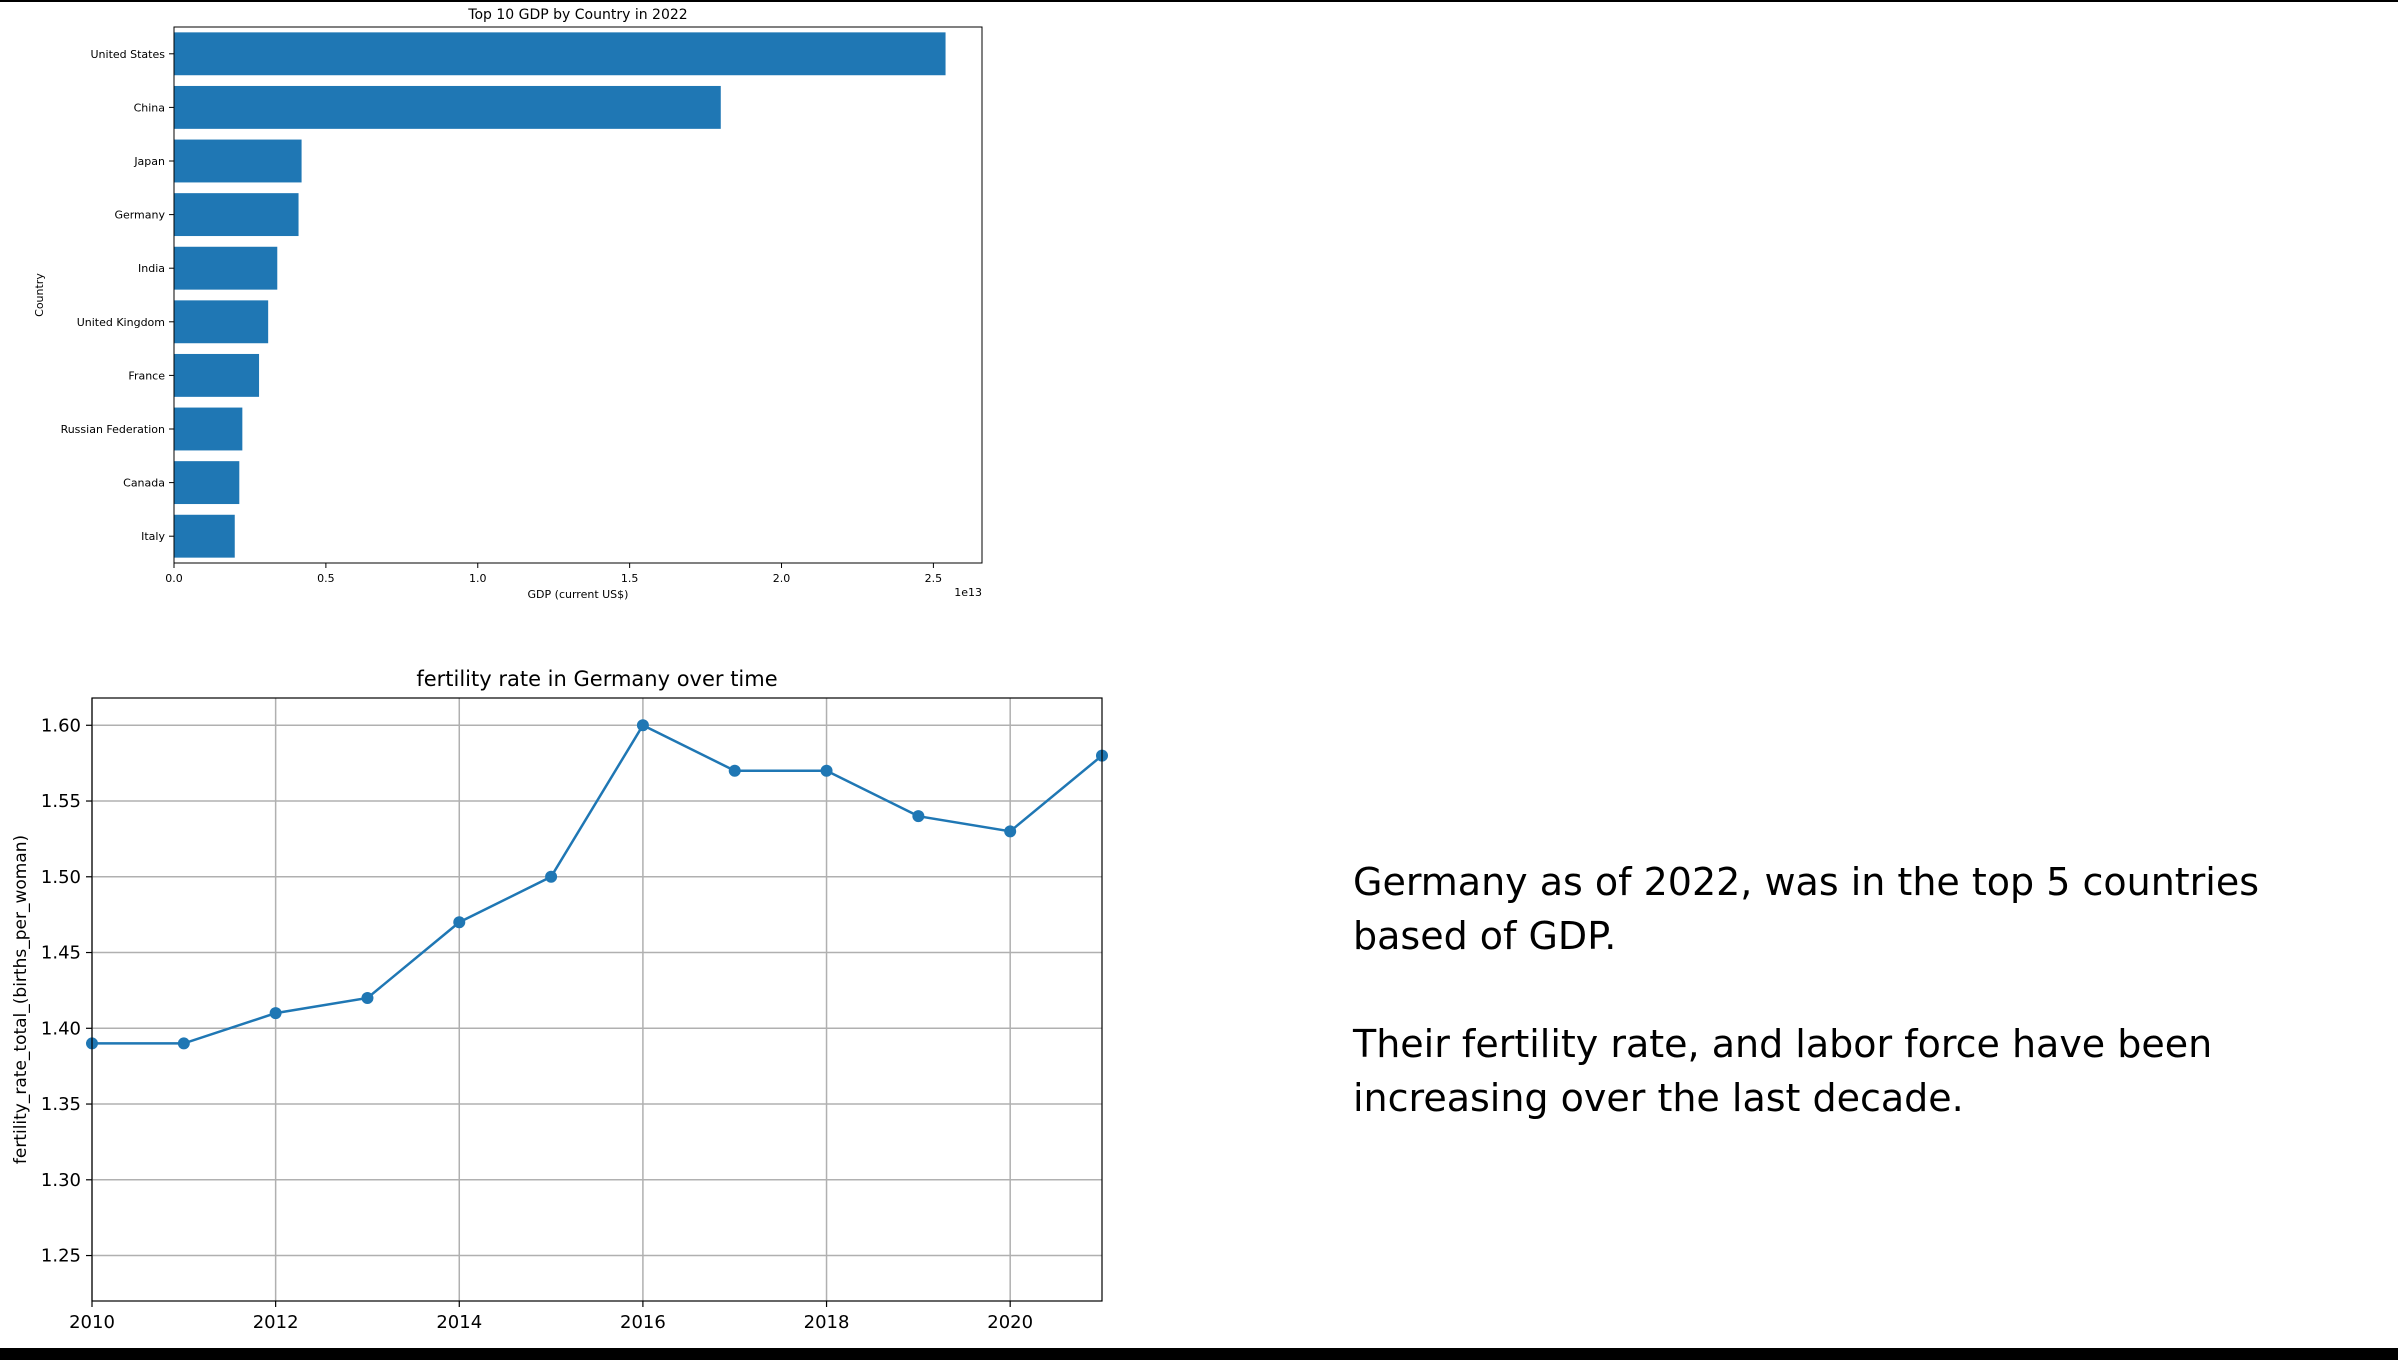 The image size is (2398, 1360). What do you see at coordinates (61, 1104) in the screenshot?
I see `y-tick-label: 1.35` at bounding box center [61, 1104].